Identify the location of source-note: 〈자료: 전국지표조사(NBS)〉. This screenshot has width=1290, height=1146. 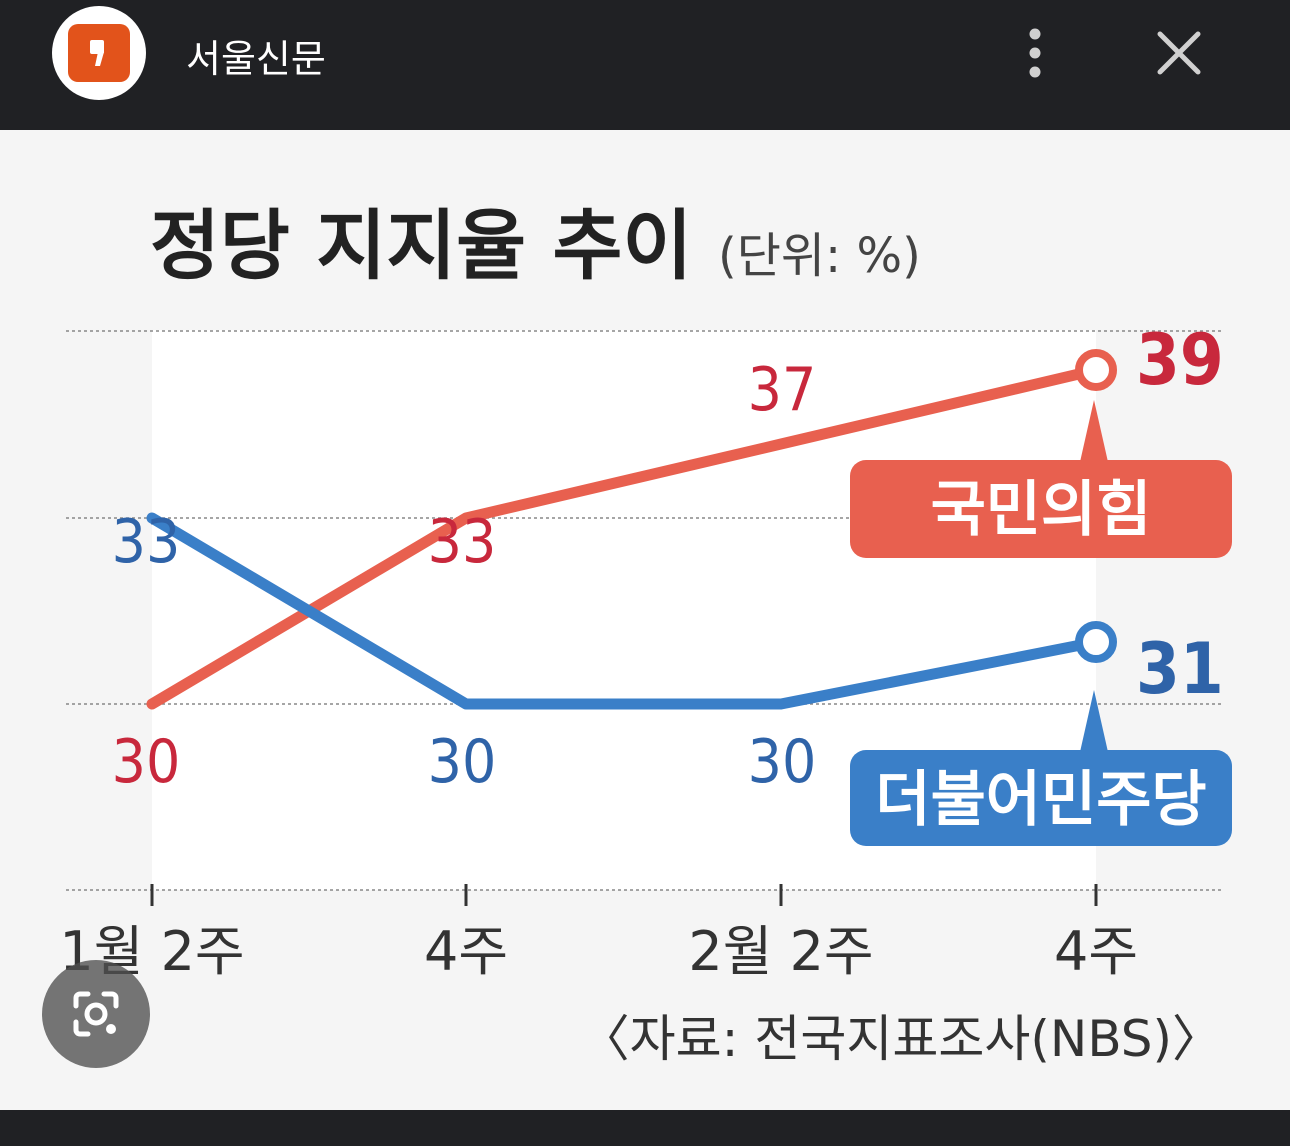
(901, 1039).